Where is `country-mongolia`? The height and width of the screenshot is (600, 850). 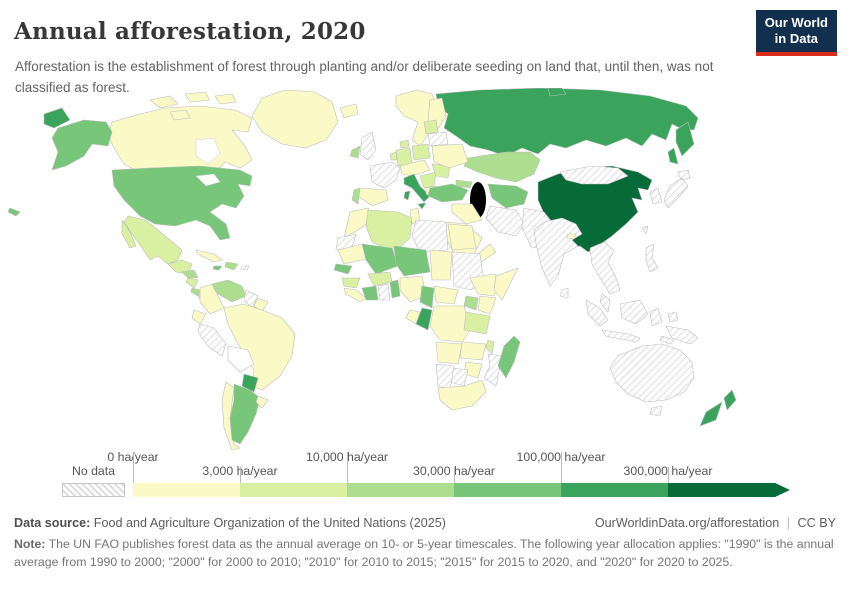
country-mongolia is located at coordinates (594, 175).